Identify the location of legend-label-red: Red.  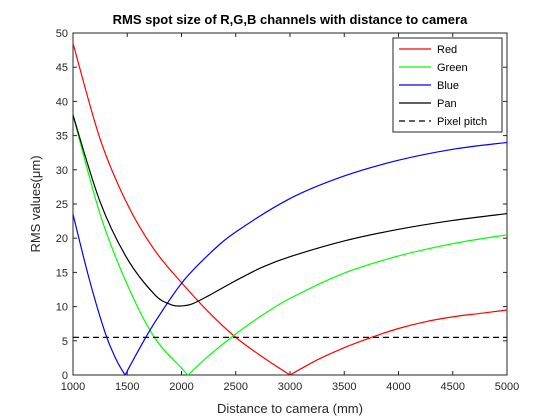
(447, 50).